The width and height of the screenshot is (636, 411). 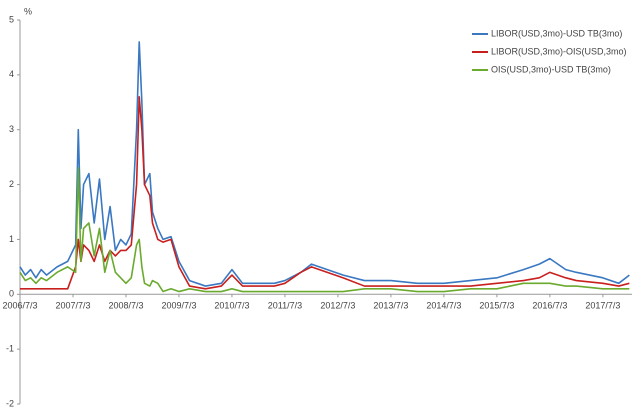 What do you see at coordinates (11, 129) in the screenshot?
I see `y-tick-label: 3` at bounding box center [11, 129].